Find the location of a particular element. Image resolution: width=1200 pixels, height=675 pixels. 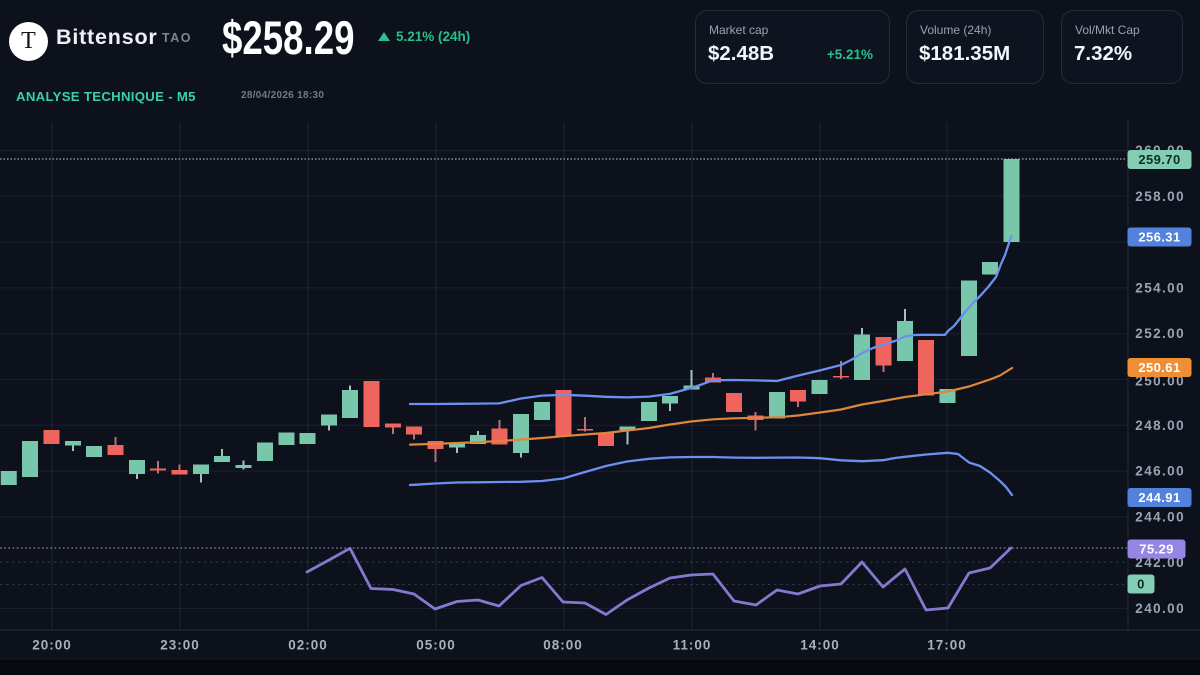

svg-text: 240.00 is located at coordinates (1160, 608).